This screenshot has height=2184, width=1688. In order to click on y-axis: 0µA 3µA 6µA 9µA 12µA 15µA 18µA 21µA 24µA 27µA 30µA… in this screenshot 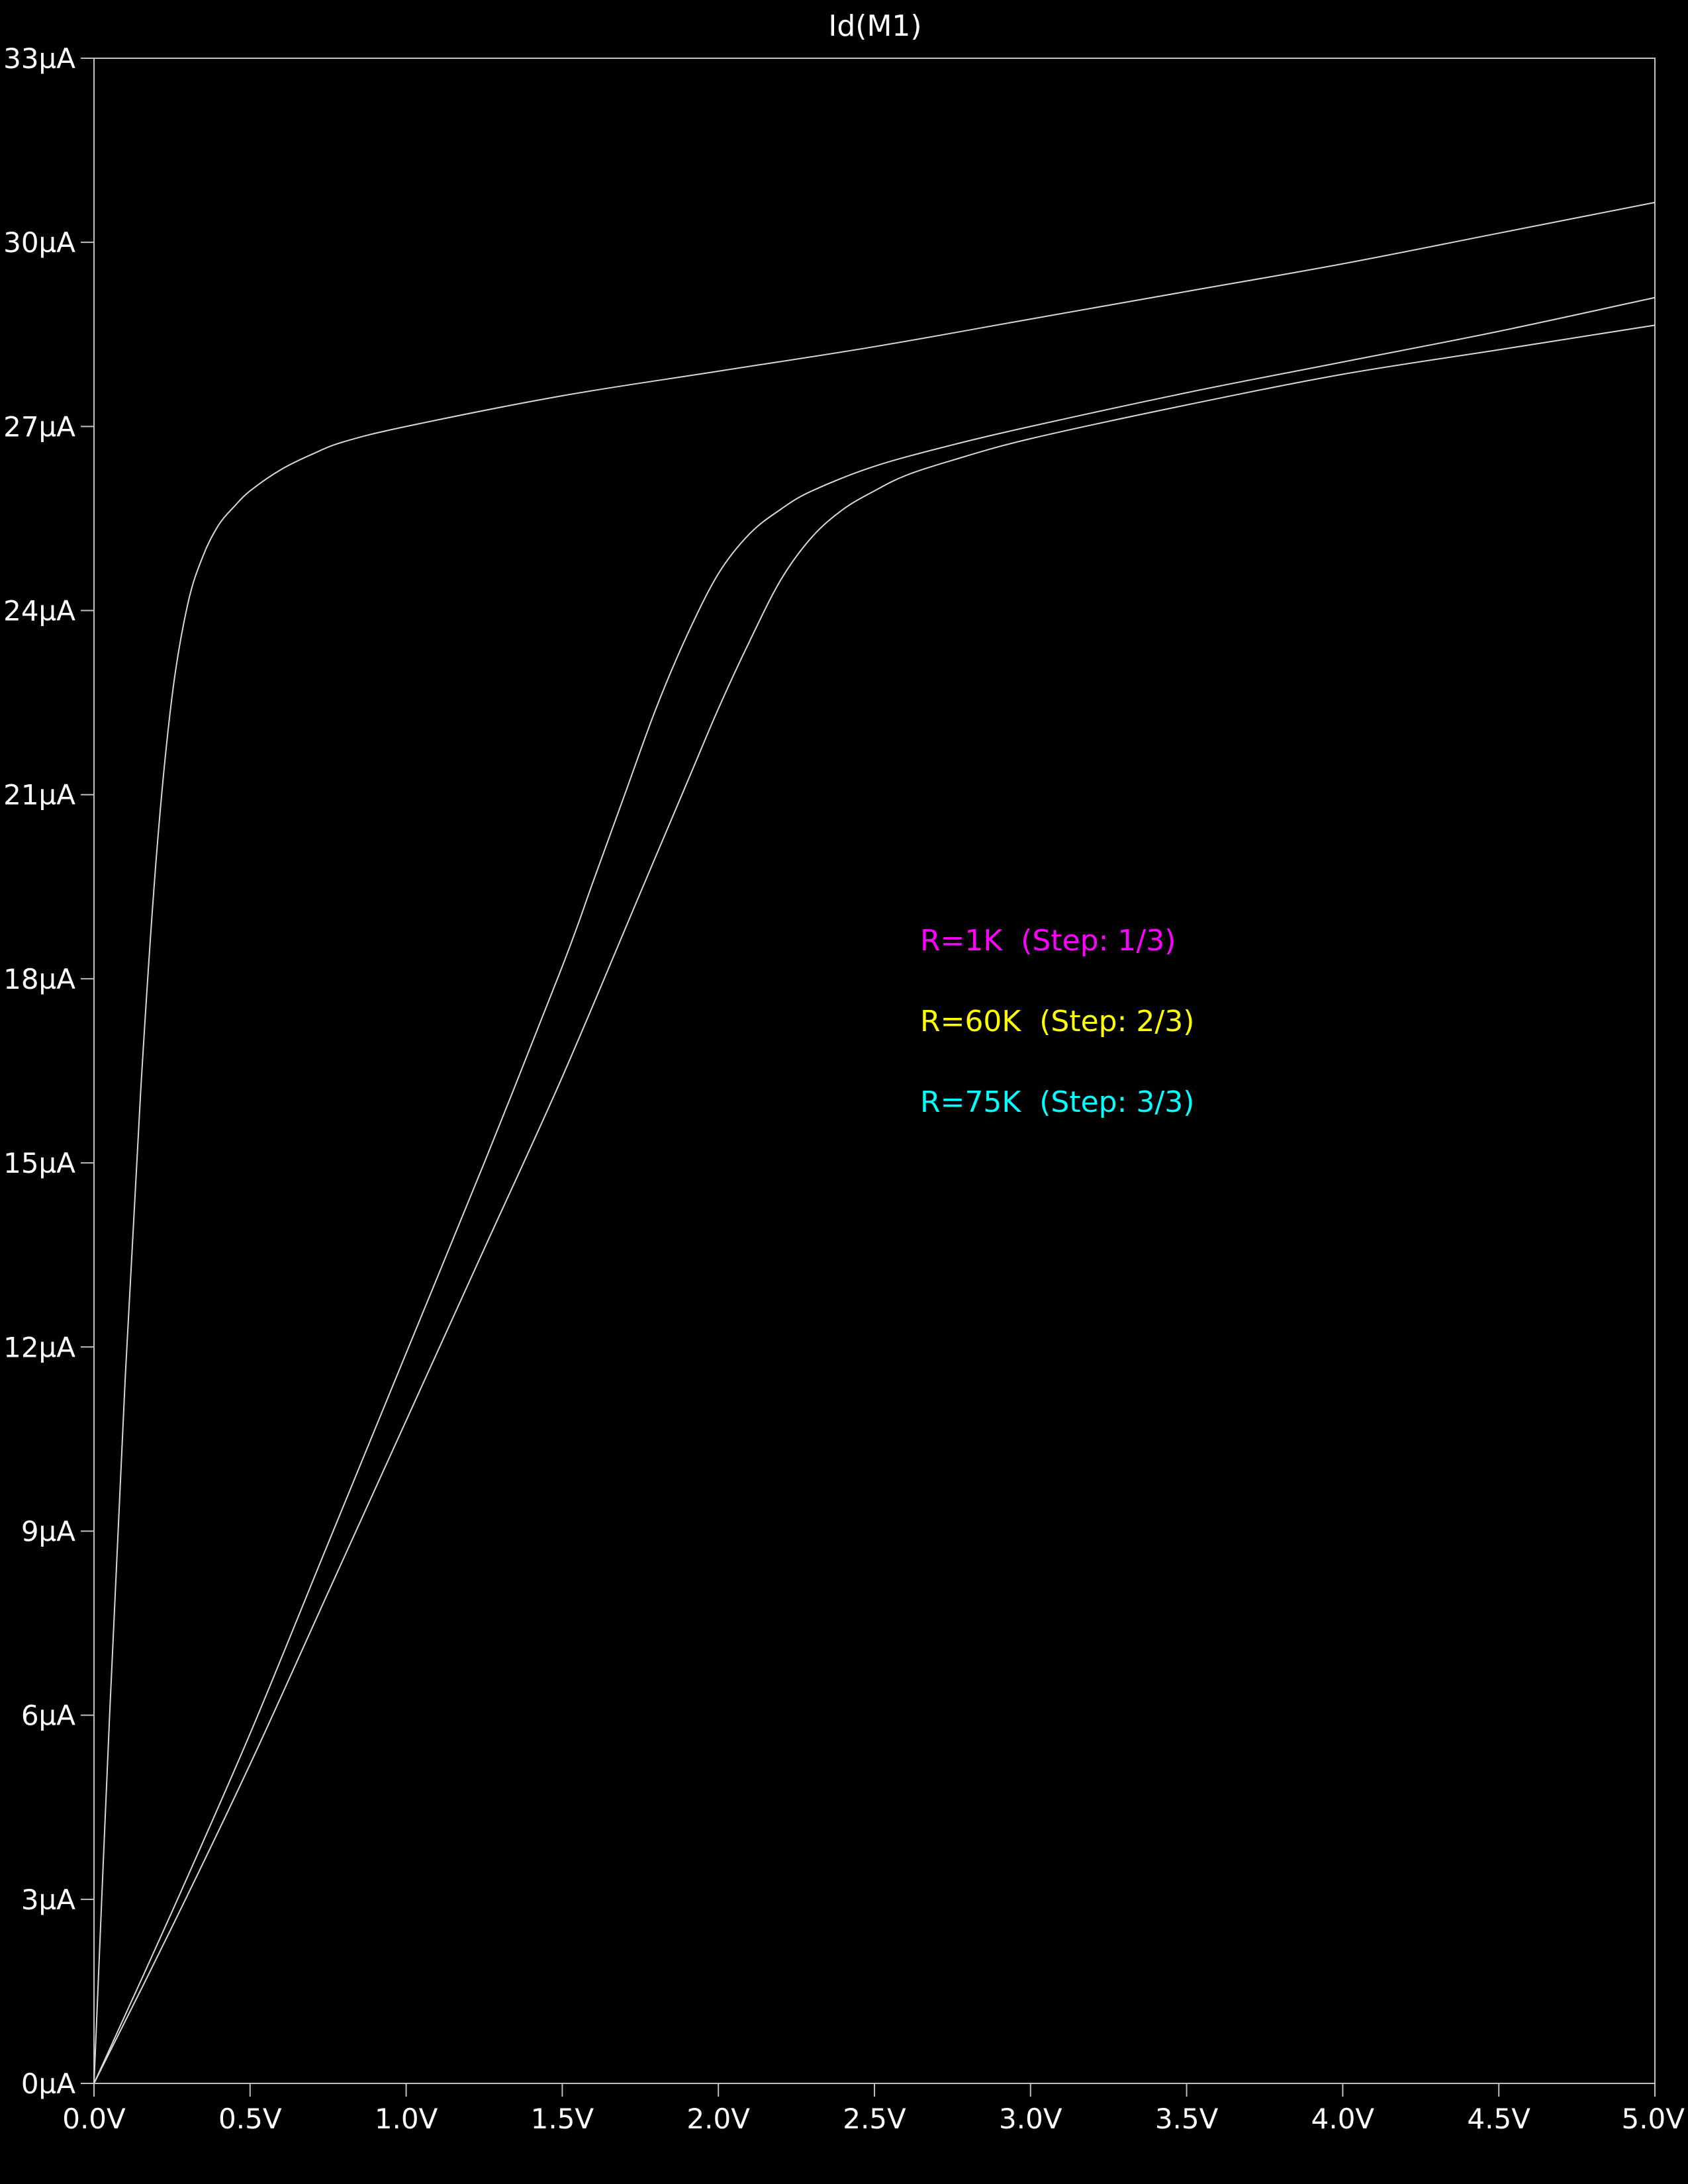, I will do `click(48, 1071)`.